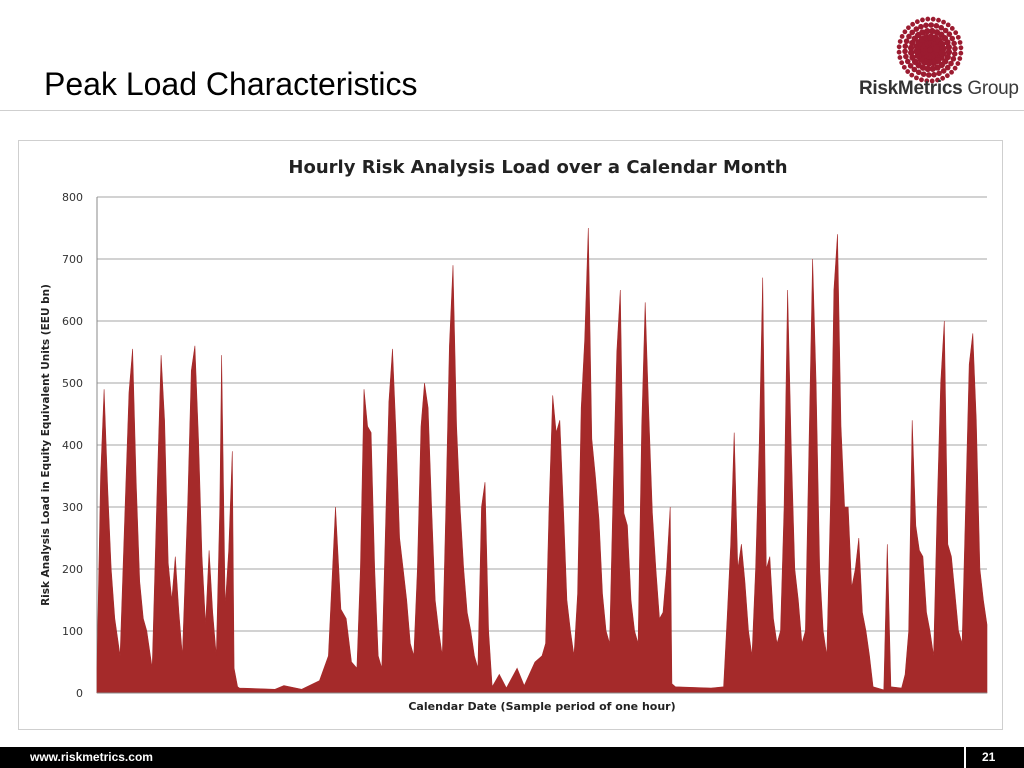  What do you see at coordinates (72, 569) in the screenshot?
I see `y-tick-label: 200` at bounding box center [72, 569].